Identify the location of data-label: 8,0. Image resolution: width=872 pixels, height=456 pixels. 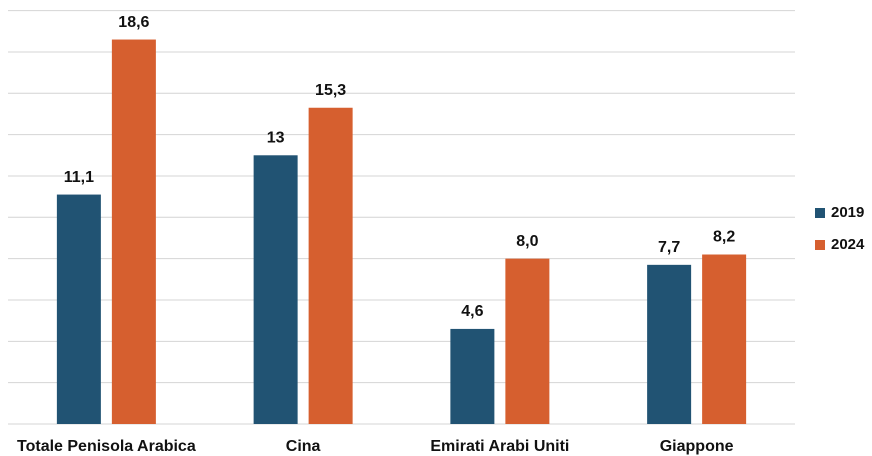
(527, 241).